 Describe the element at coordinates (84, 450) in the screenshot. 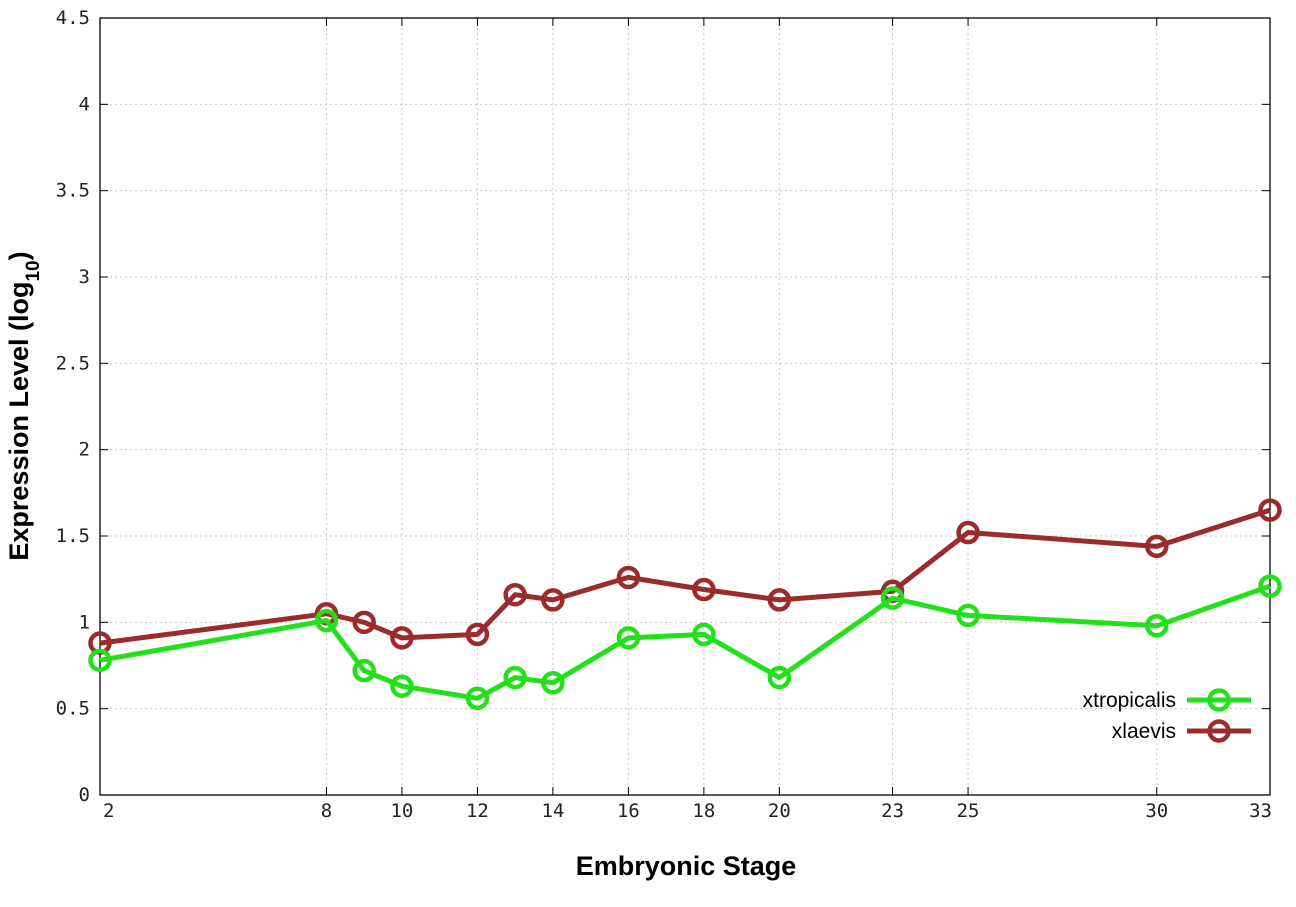

I see `y-tick-label: 2` at that location.